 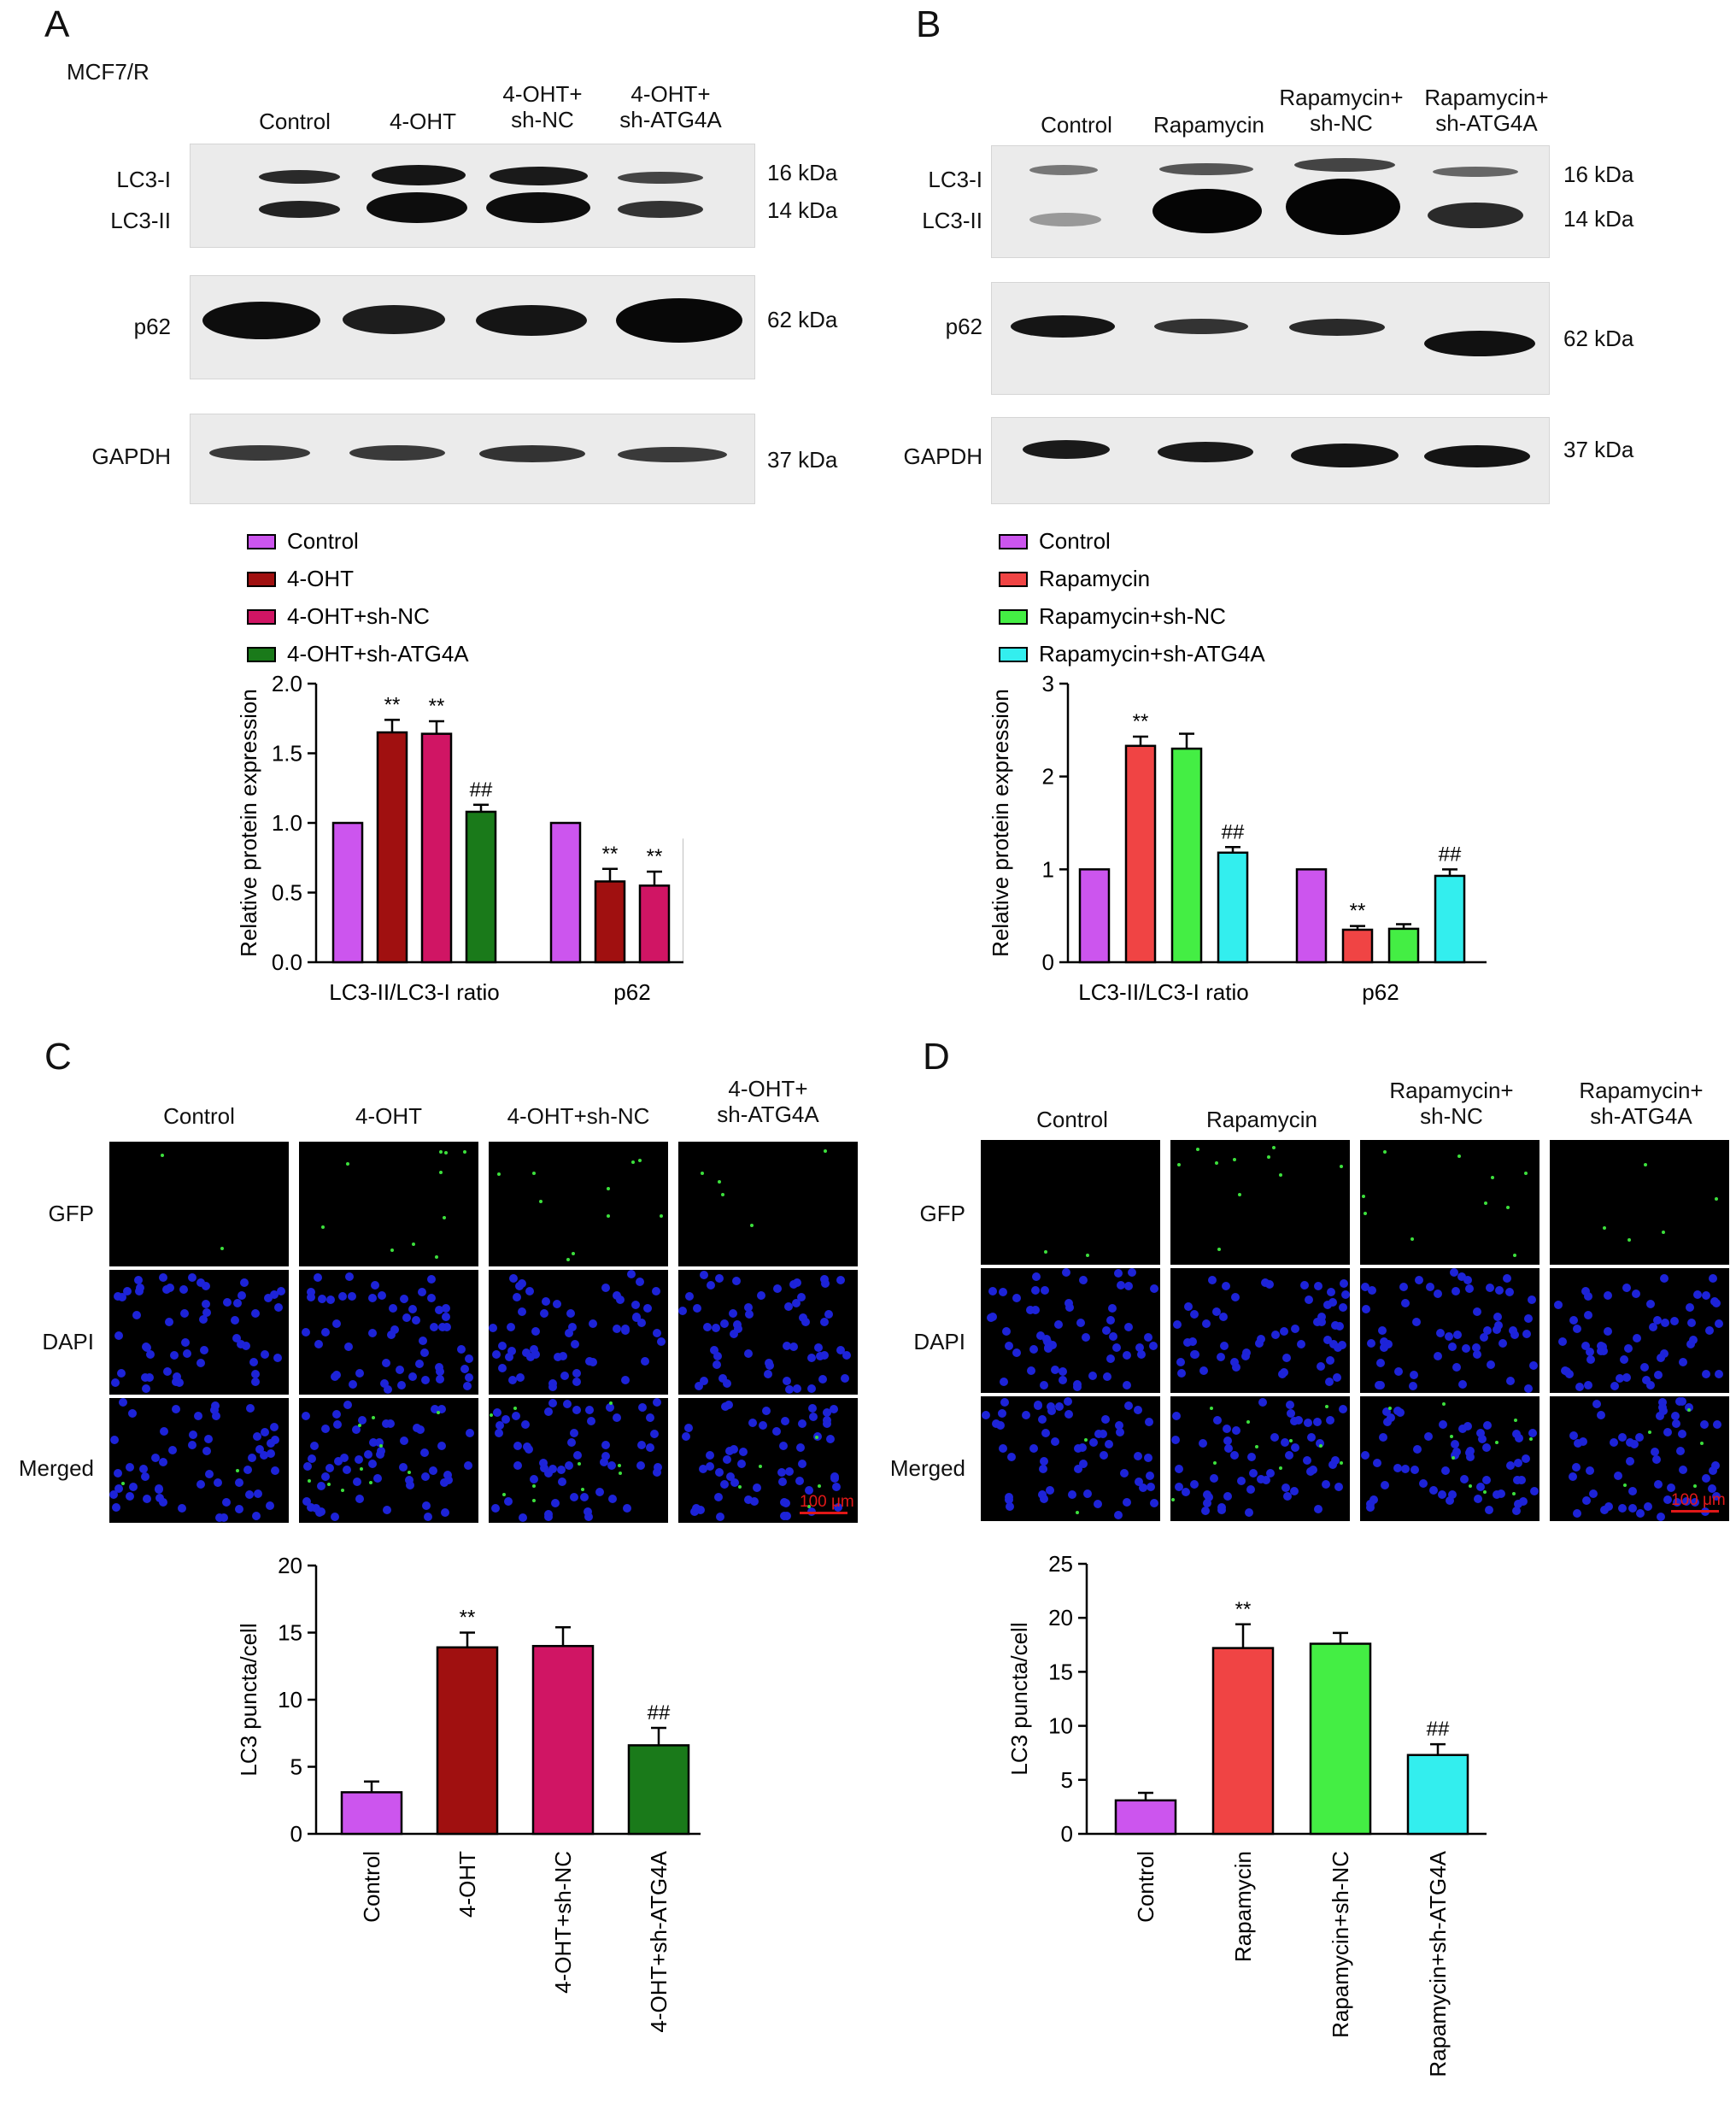 What do you see at coordinates (1060, 1564) in the screenshot?
I see `y-tick-label: 25` at bounding box center [1060, 1564].